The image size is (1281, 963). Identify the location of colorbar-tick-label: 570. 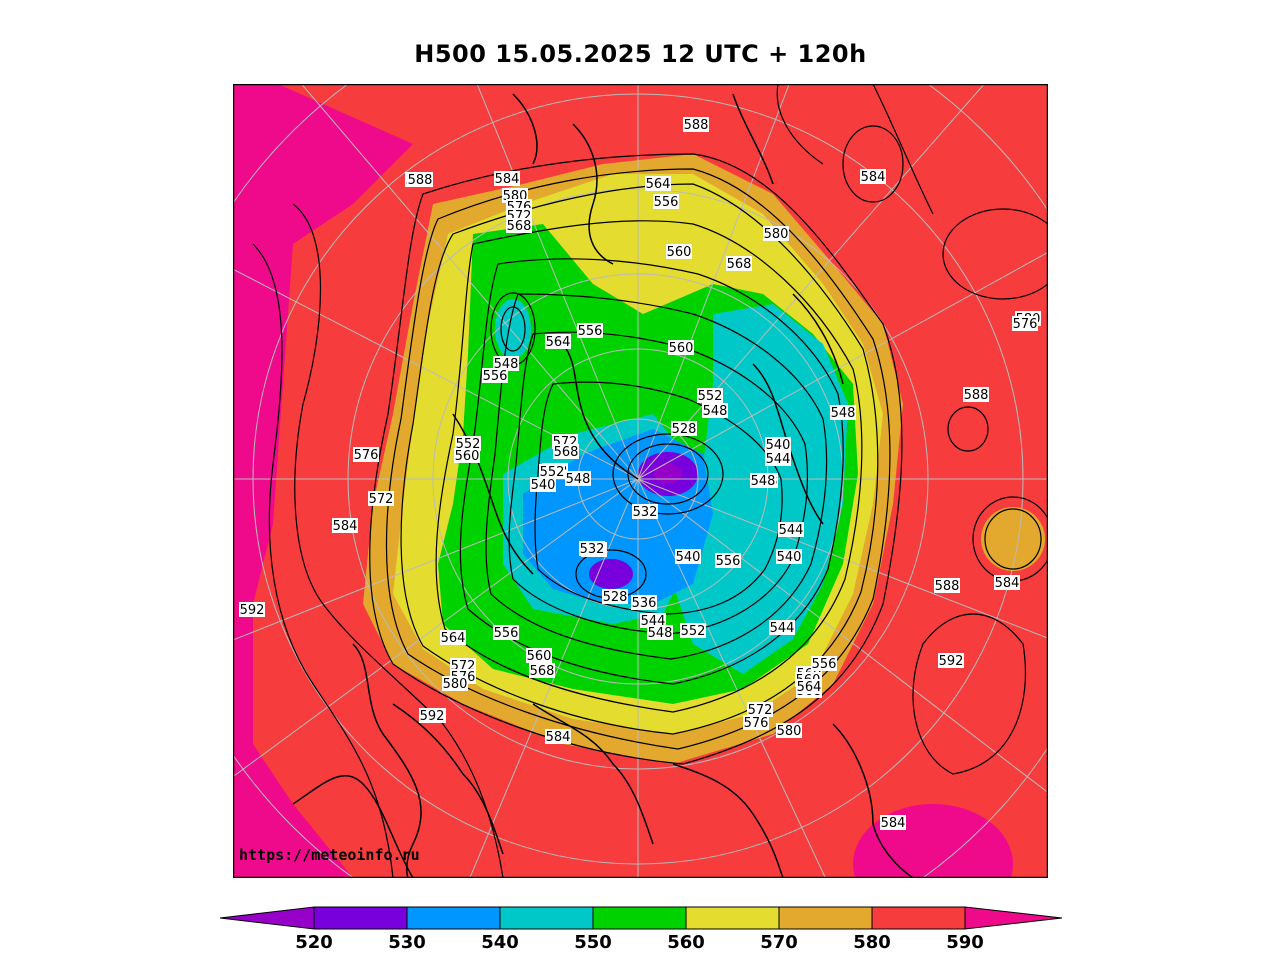
(779, 942).